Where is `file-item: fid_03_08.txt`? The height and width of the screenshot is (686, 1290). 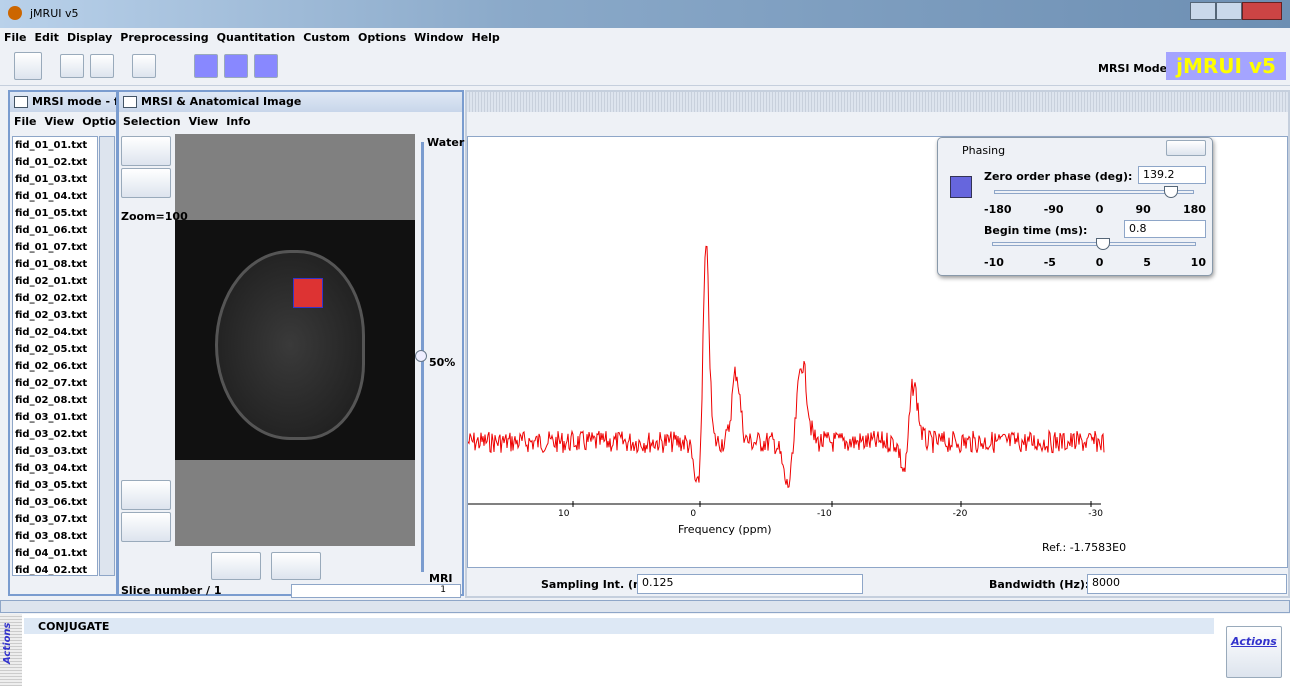 file-item: fid_03_08.txt is located at coordinates (51, 536).